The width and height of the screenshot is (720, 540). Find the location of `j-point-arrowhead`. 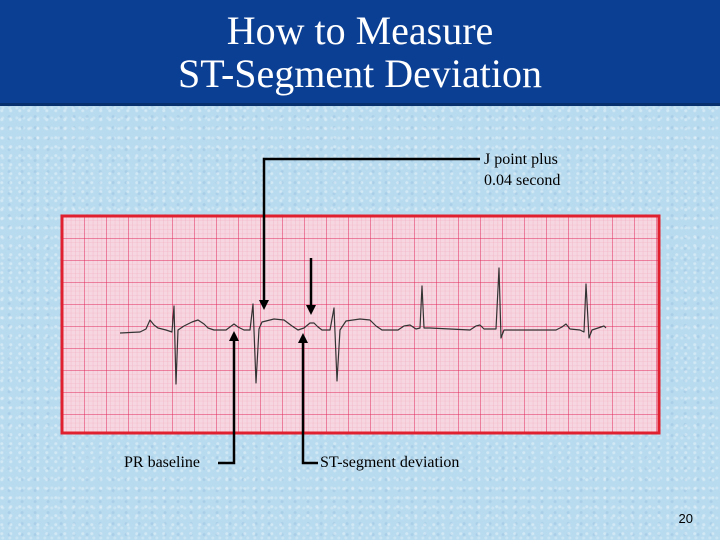

j-point-arrowhead is located at coordinates (264, 305).